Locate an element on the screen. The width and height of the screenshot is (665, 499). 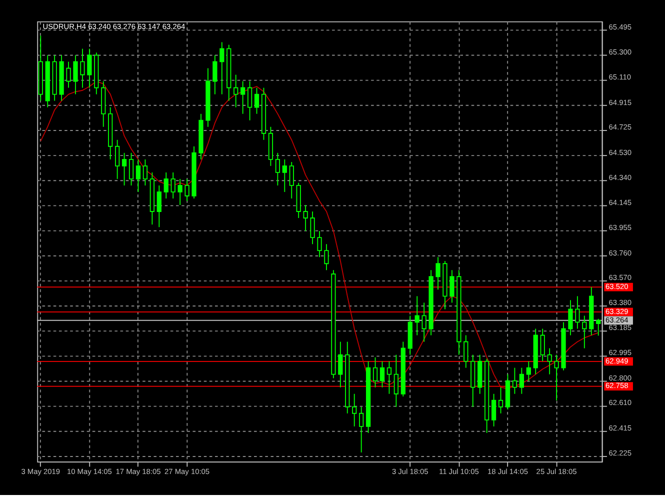
y-tick-label: 63.185 is located at coordinates (620, 327).